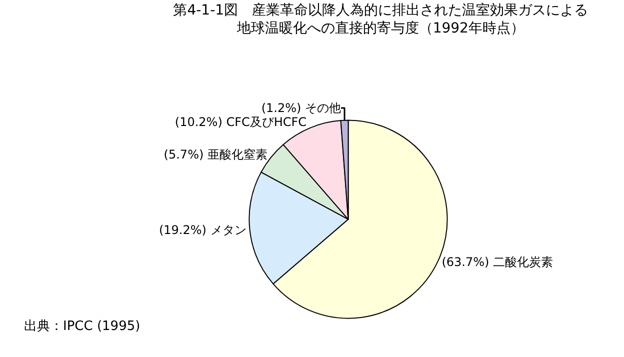 The image size is (624, 357). What do you see at coordinates (82, 326) in the screenshot?
I see `source-note: 出典：IPCC (1995)` at bounding box center [82, 326].